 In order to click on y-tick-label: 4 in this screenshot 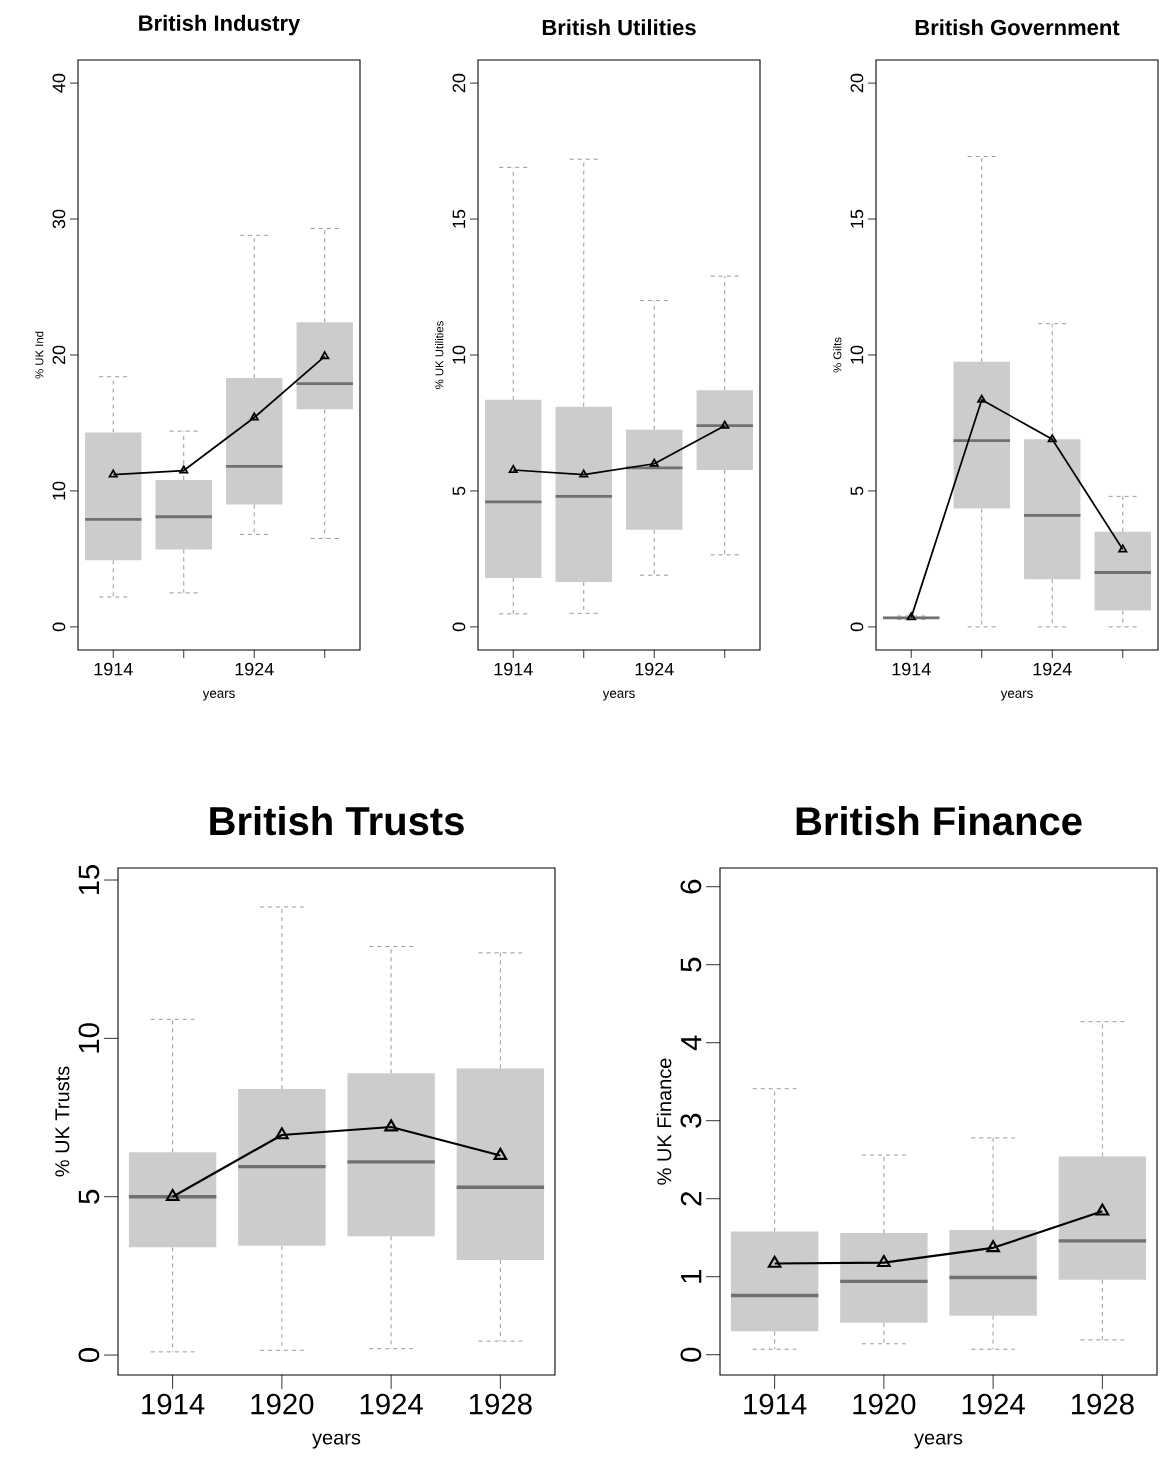, I will do `click(691, 1043)`.